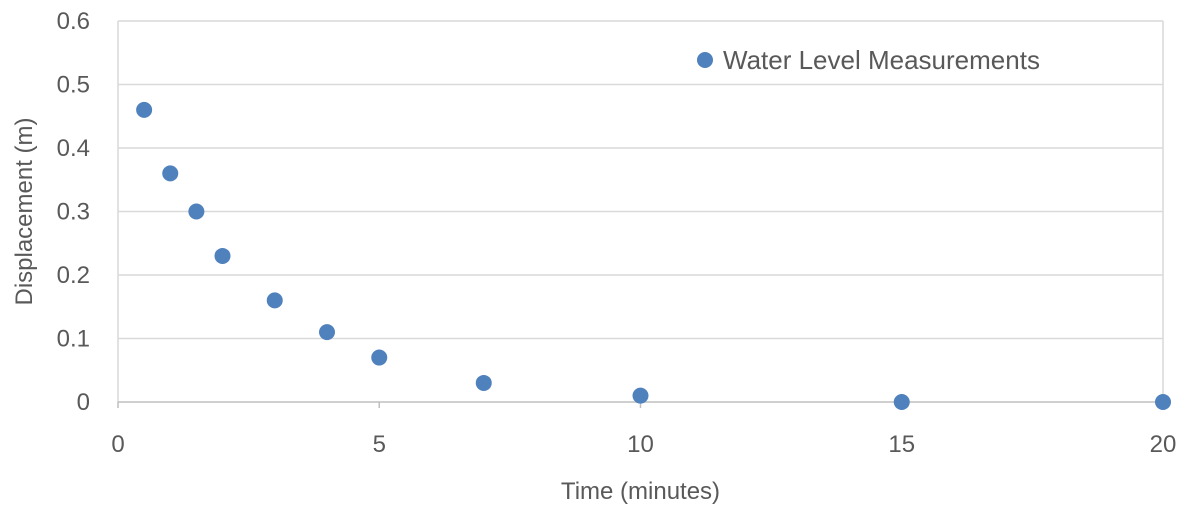 Image resolution: width=1195 pixels, height=508 pixels. I want to click on legend: Water Level Measurements, so click(868, 60).